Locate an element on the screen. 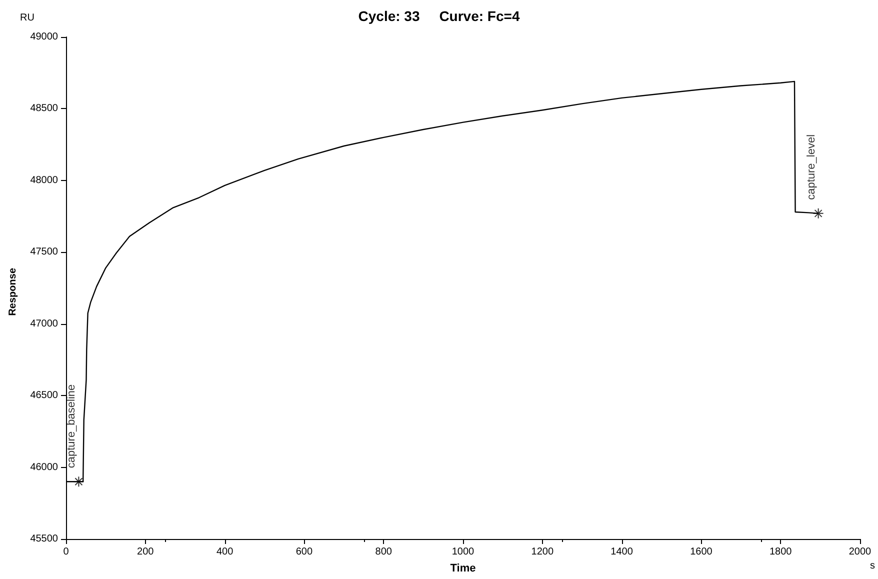 The height and width of the screenshot is (579, 878). x-tick-label: 1800 is located at coordinates (780, 552).